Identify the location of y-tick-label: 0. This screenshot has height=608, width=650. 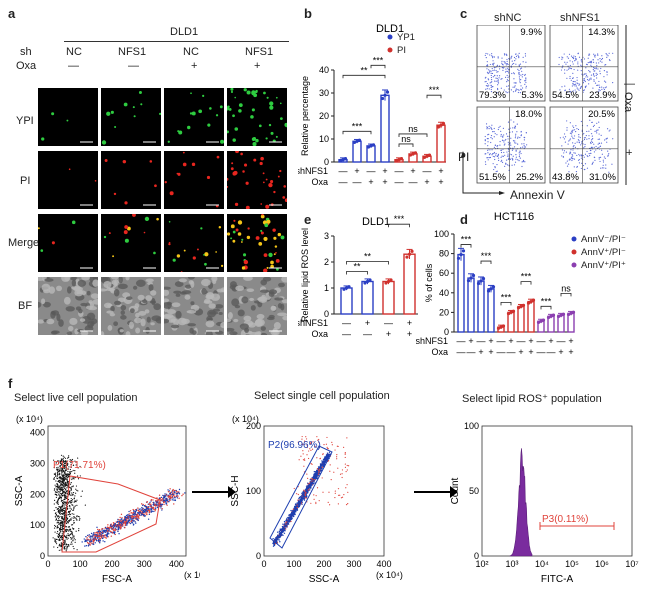
(326, 314).